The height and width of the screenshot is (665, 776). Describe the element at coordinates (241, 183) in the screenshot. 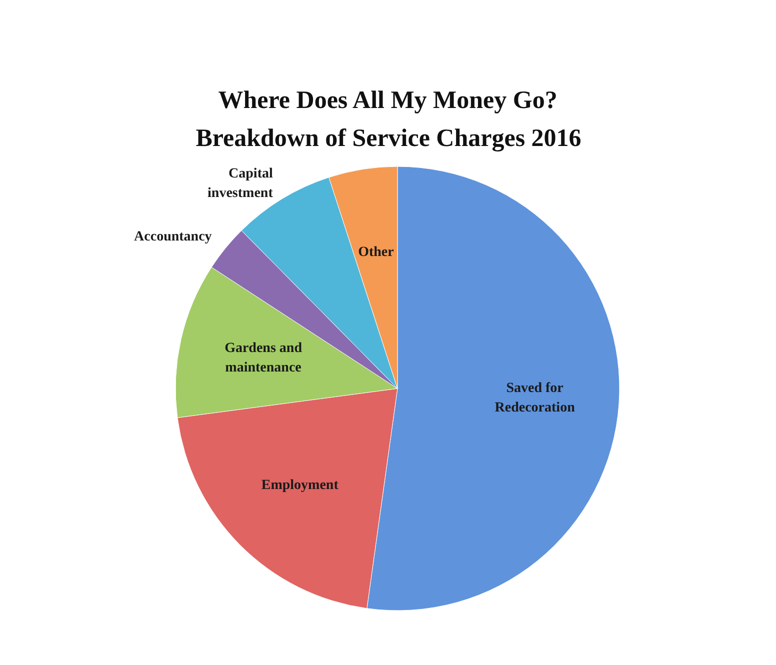

I see `slice-label: Capital investment` at that location.